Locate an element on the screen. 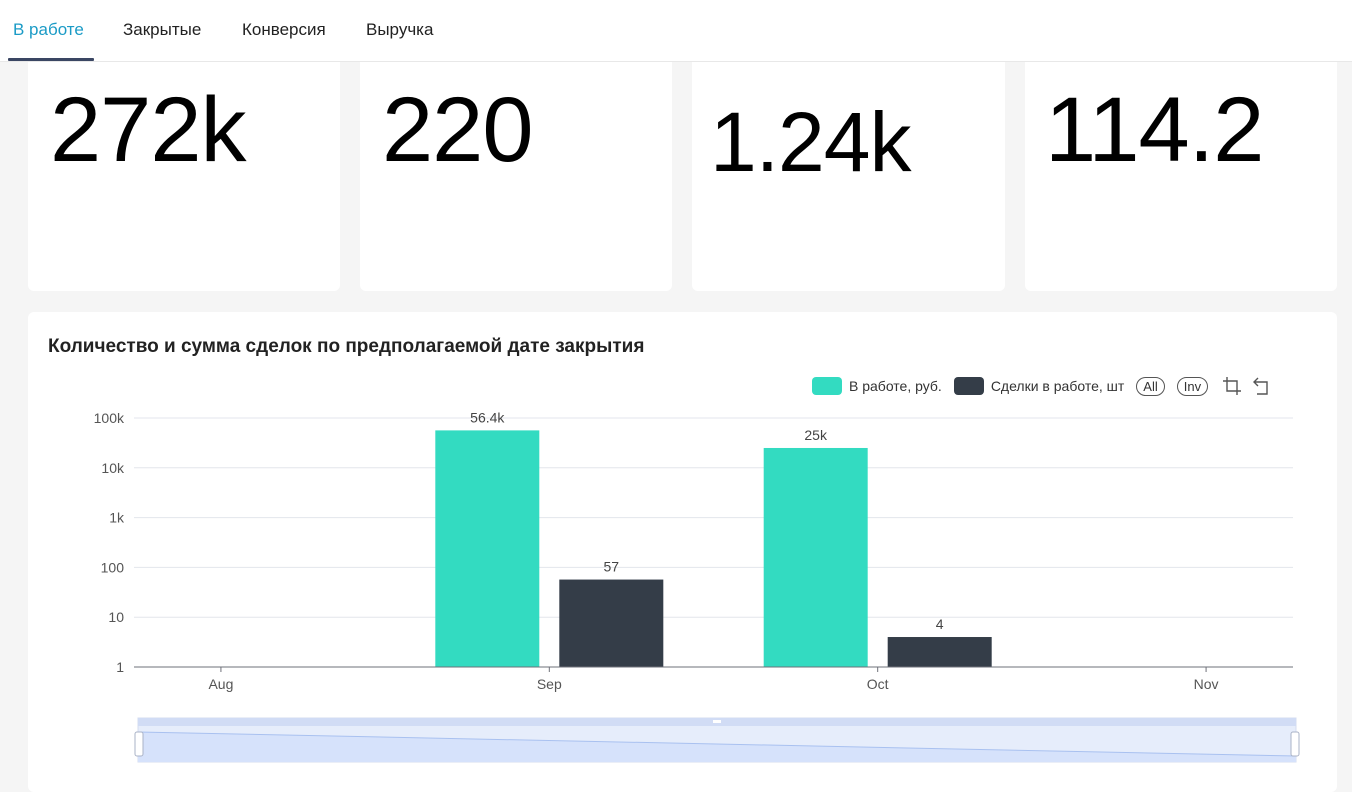  legend-item-count: Сделки в работе, шт is located at coordinates (1039, 386).